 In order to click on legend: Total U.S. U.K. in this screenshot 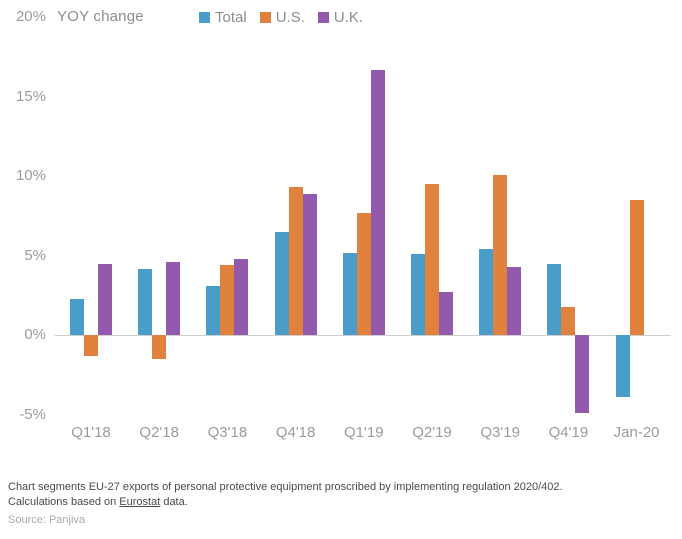, I will do `click(281, 17)`.